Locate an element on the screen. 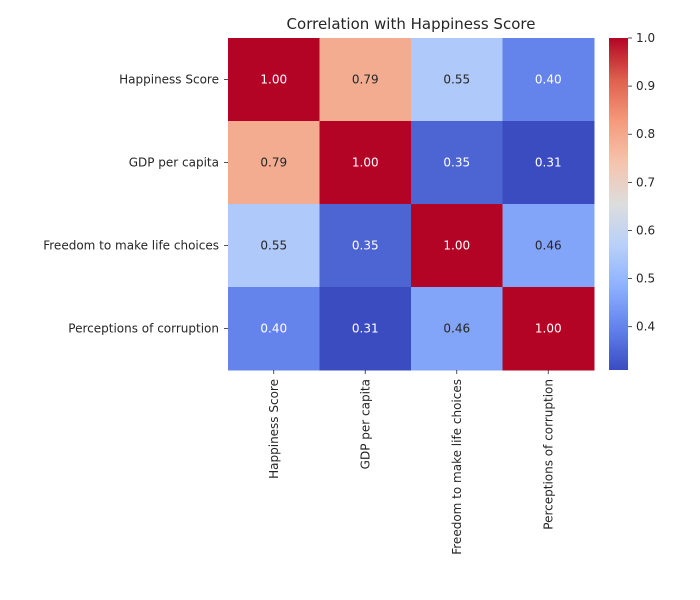 This screenshot has height=600, width=700. colorbar-ticks: 0.4 0.5 0.6 0.7 0.8 0.9 1.0 is located at coordinates (641, 182).